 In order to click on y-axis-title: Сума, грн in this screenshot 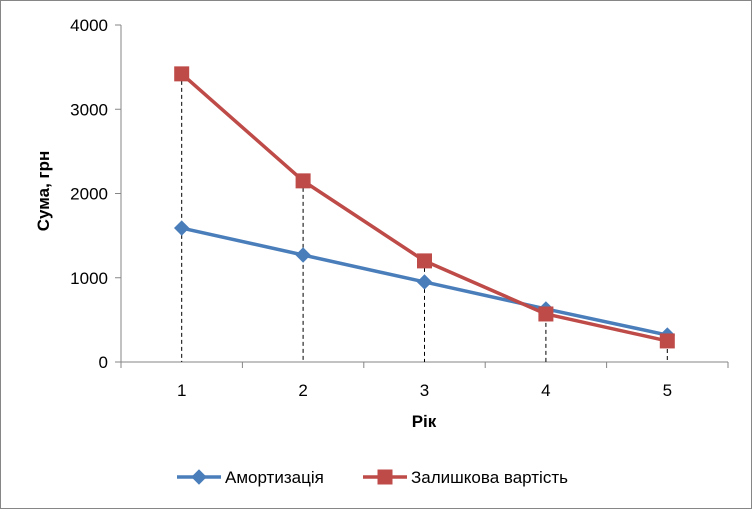, I will do `click(43, 191)`.